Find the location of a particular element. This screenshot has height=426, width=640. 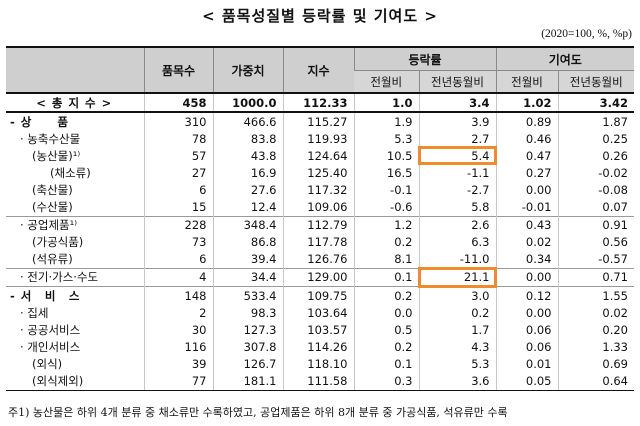

cell-count: 228 is located at coordinates (178, 224).